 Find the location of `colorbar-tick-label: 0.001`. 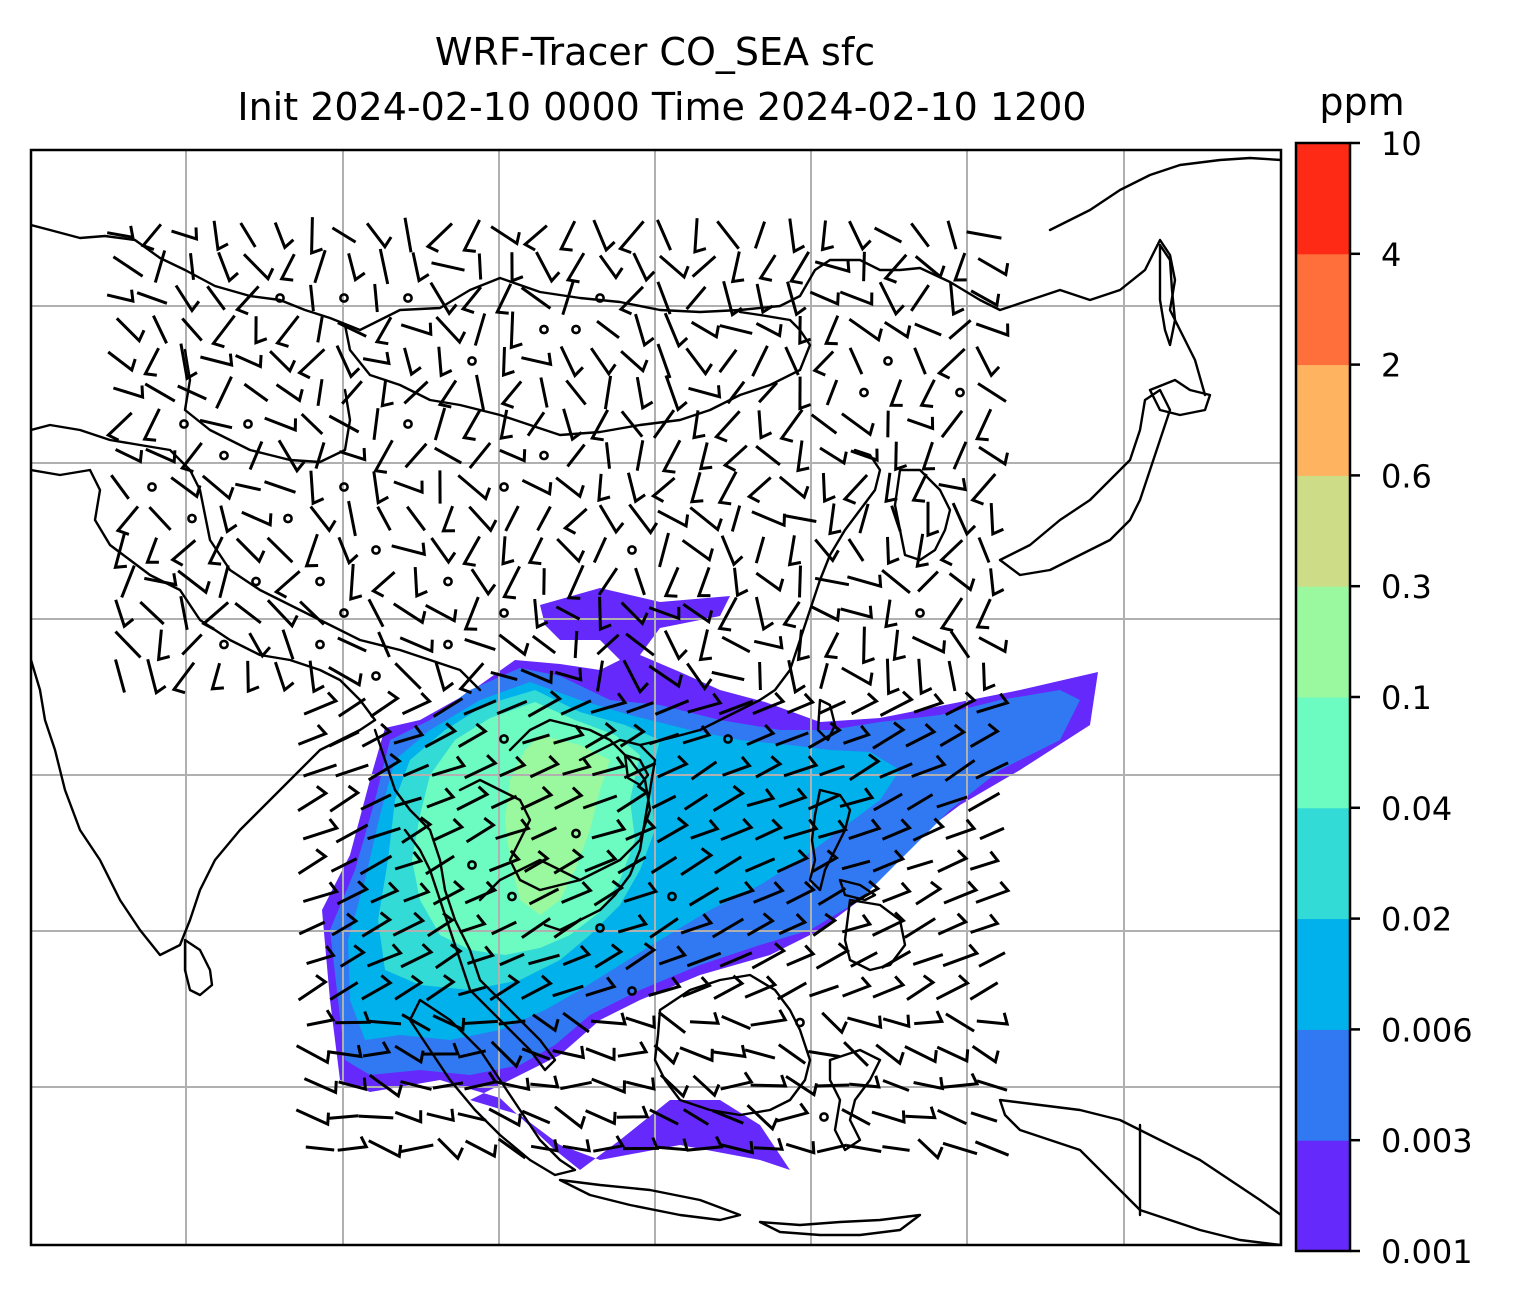

colorbar-tick-label: 0.001 is located at coordinates (1427, 1252).